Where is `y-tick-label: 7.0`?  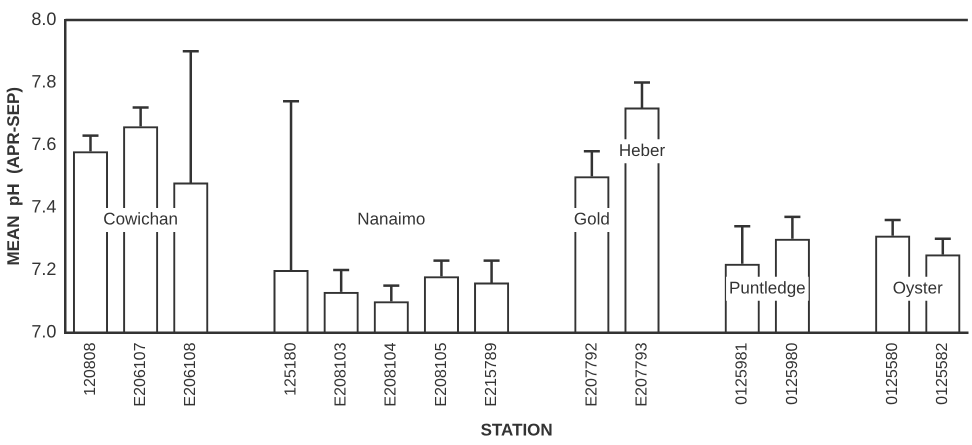
y-tick-label: 7.0 is located at coordinates (43, 332).